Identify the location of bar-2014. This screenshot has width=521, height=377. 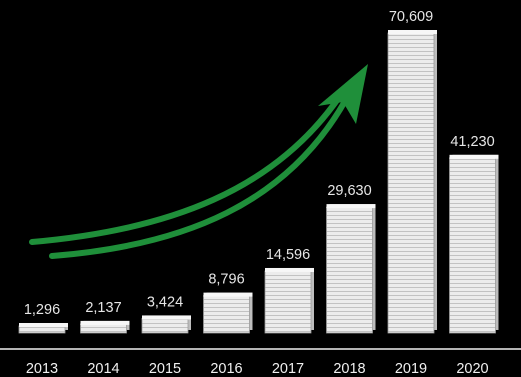
(105, 327).